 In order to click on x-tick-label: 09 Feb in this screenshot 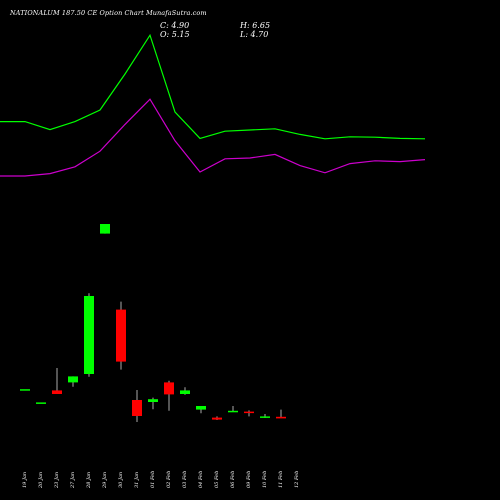, I will do `click(249, 479)`.